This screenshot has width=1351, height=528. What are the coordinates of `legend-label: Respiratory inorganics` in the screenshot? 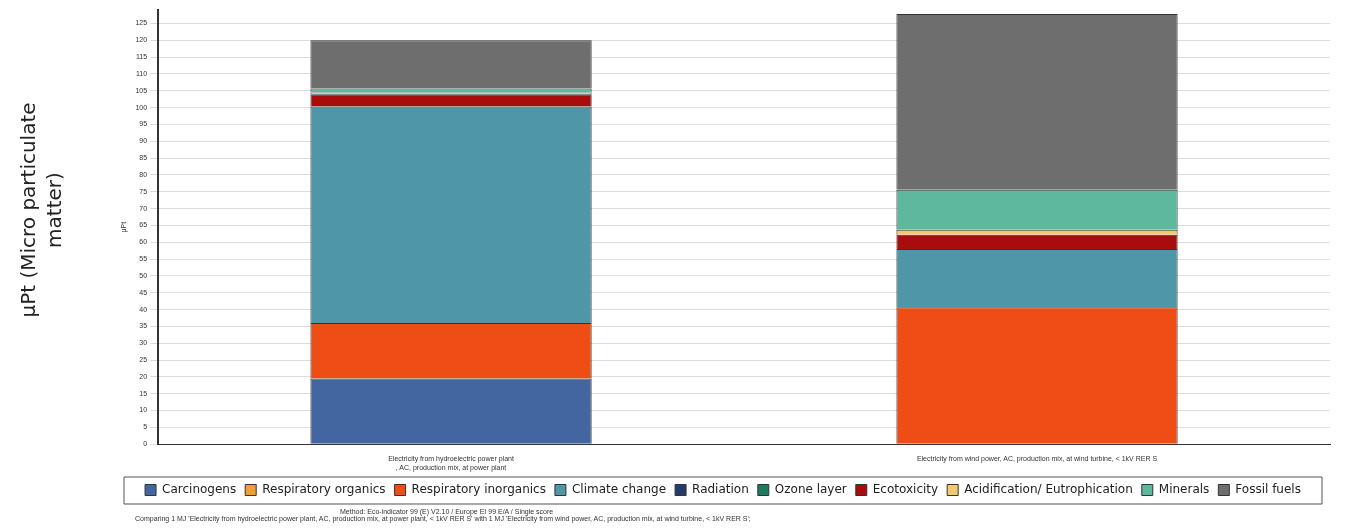 It's located at (478, 489).